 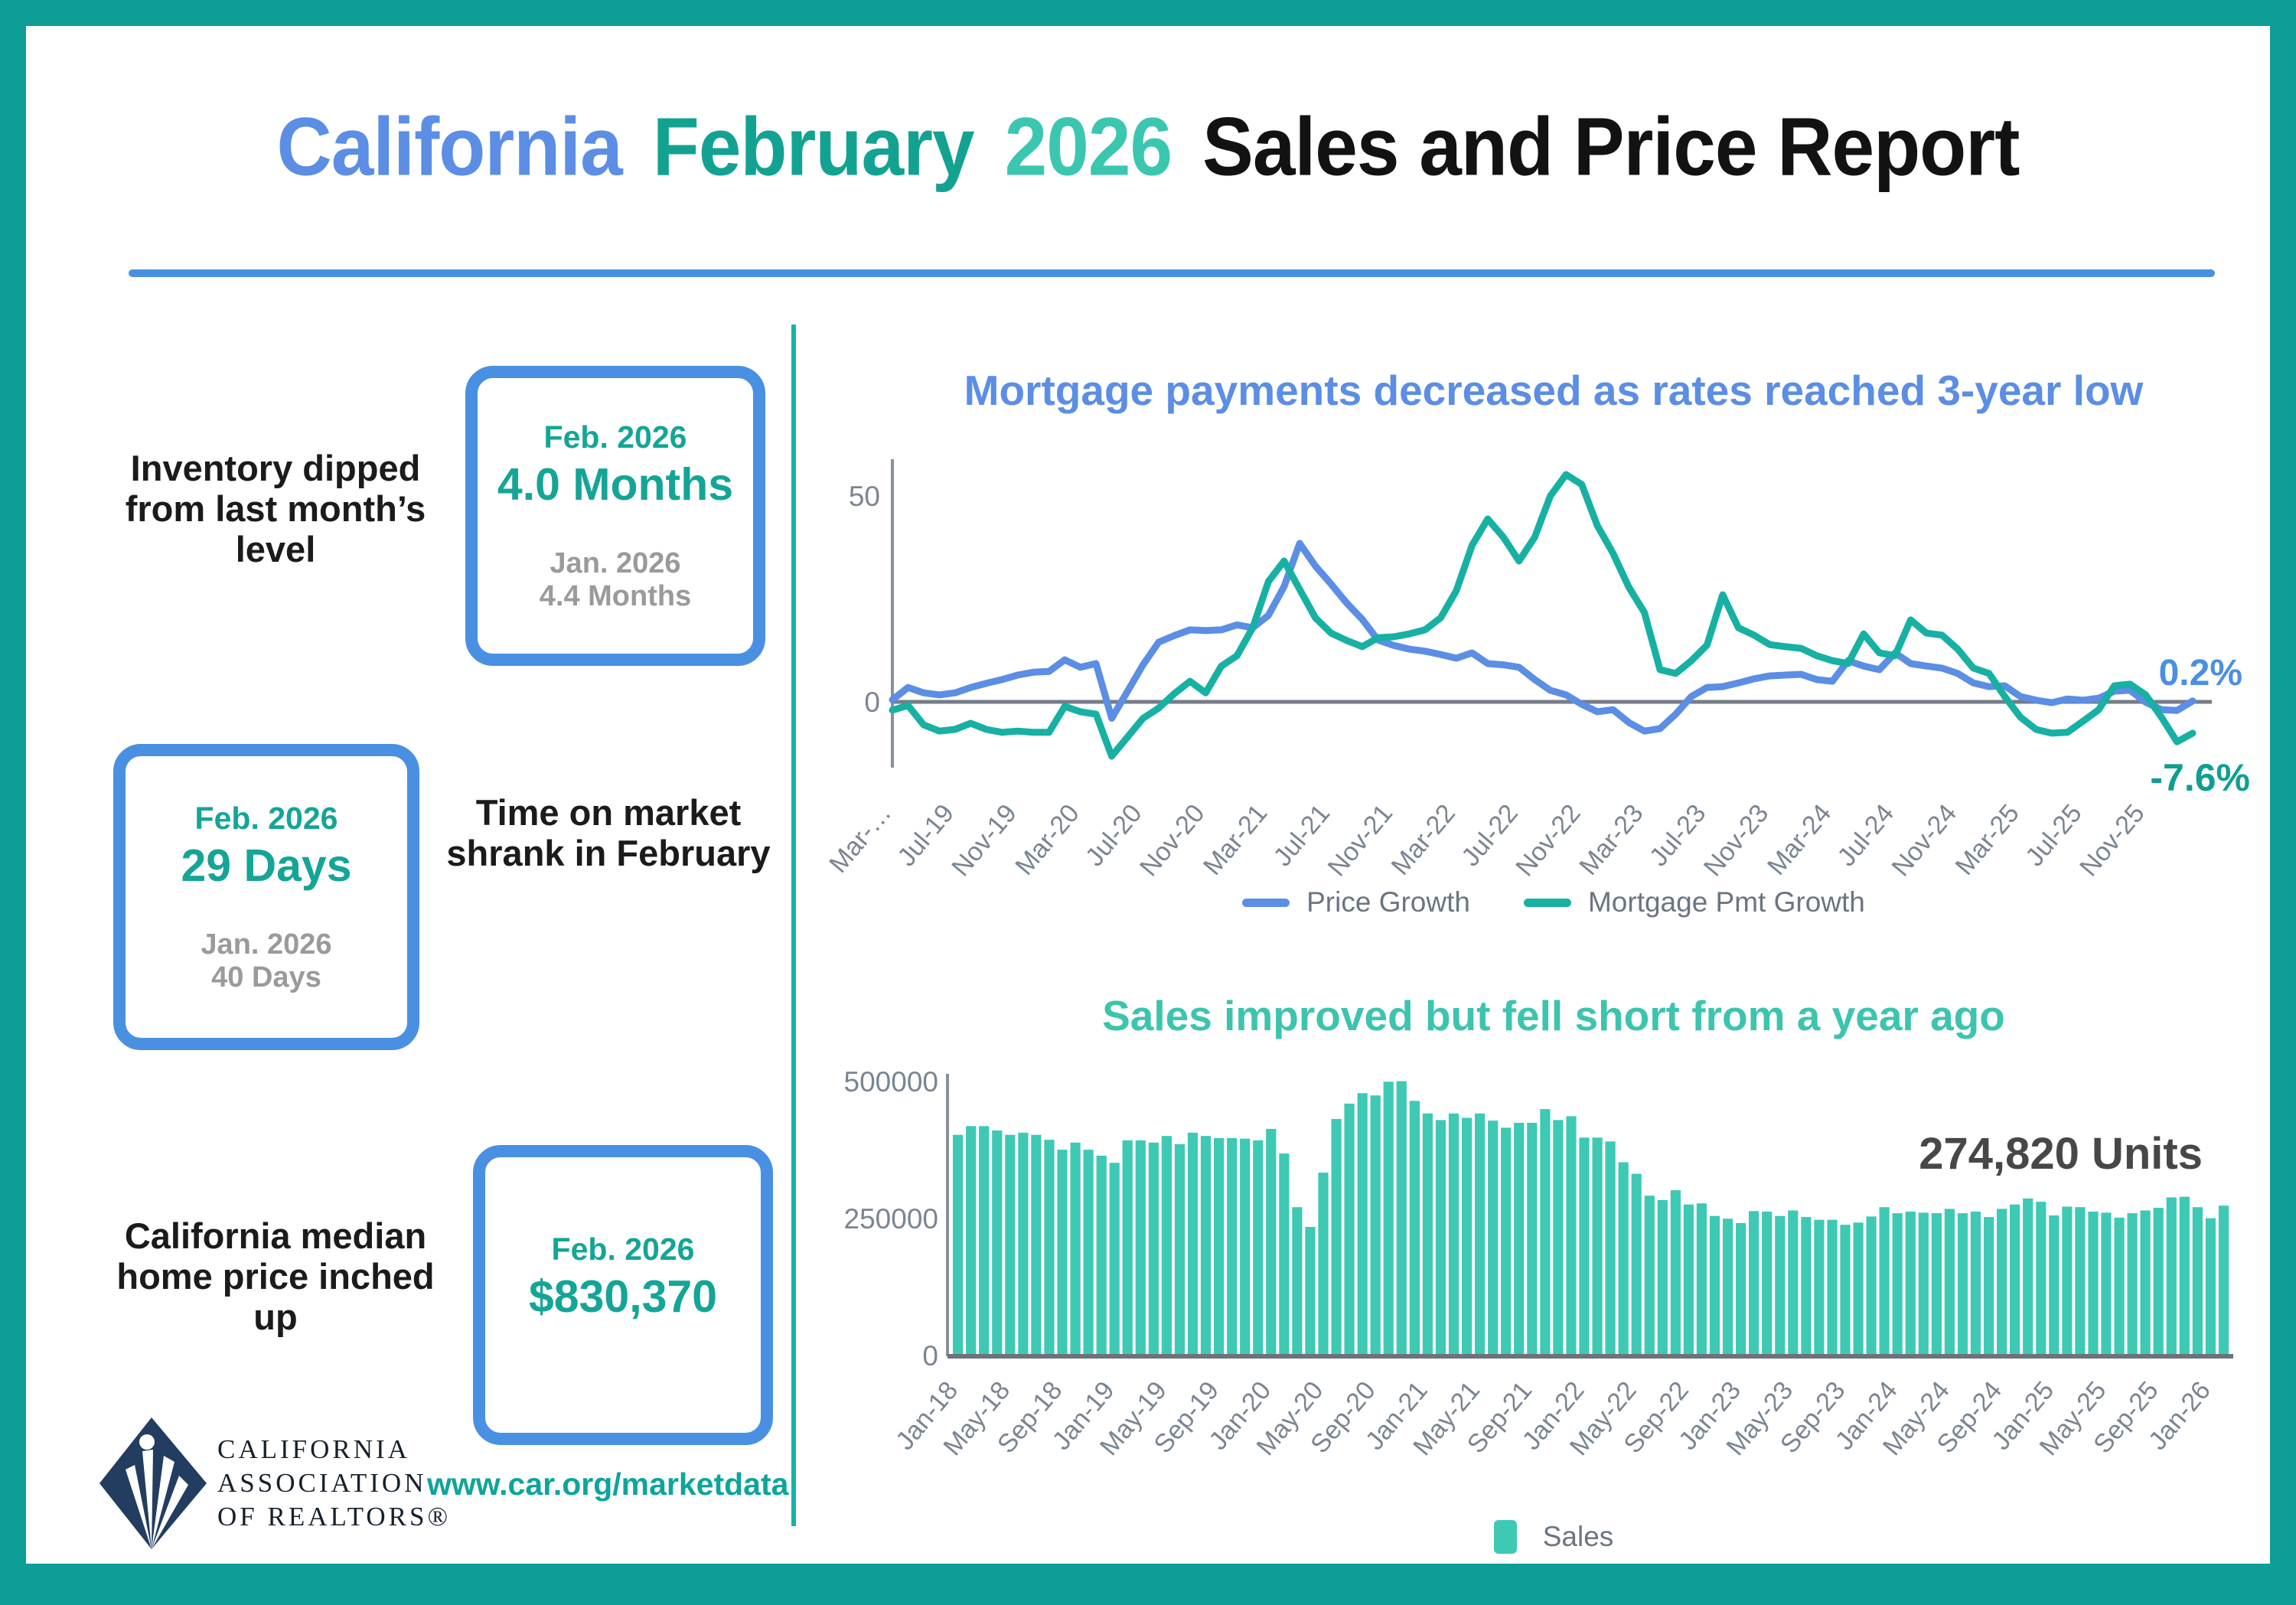 What do you see at coordinates (147, 1442) in the screenshot?
I see `logo-figure-head` at bounding box center [147, 1442].